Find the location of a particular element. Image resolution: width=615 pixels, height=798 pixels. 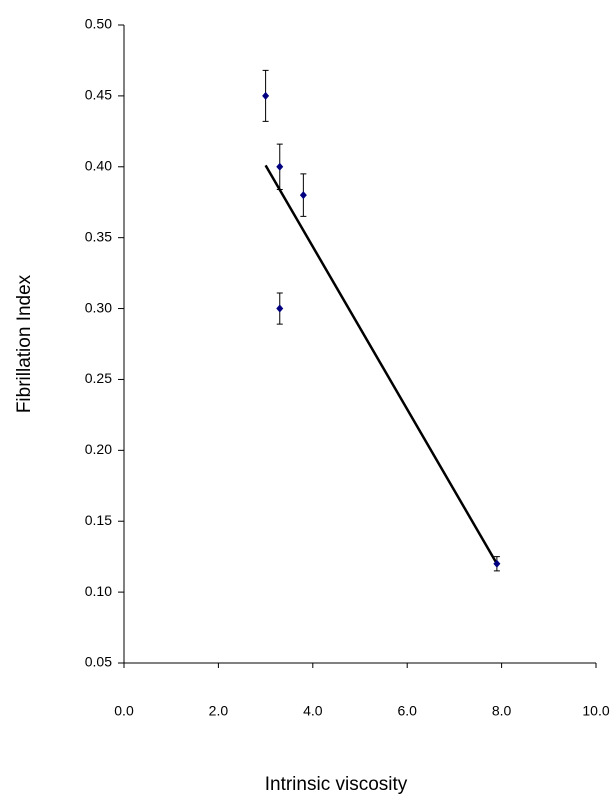

y-tick-label: 0.50 is located at coordinates (98, 24).